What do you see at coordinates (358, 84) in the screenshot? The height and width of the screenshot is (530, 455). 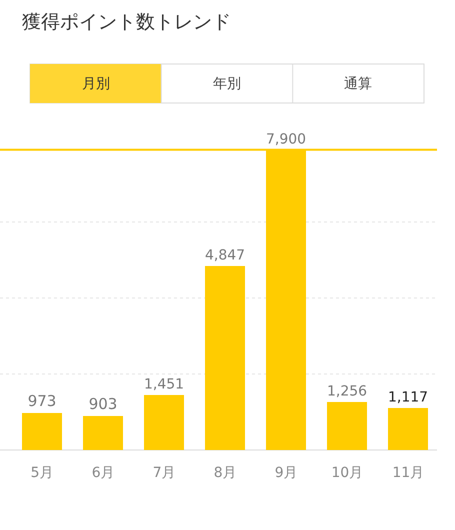 I see `text: 通算` at bounding box center [358, 84].